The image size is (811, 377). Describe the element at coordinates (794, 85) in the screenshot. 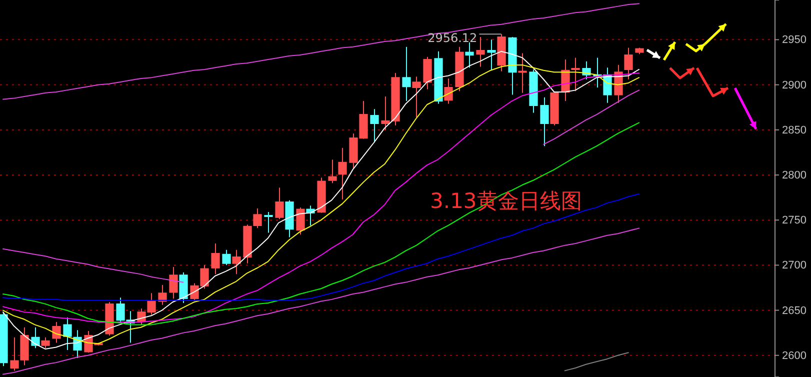

I see `y-tick-label: 2900` at that location.